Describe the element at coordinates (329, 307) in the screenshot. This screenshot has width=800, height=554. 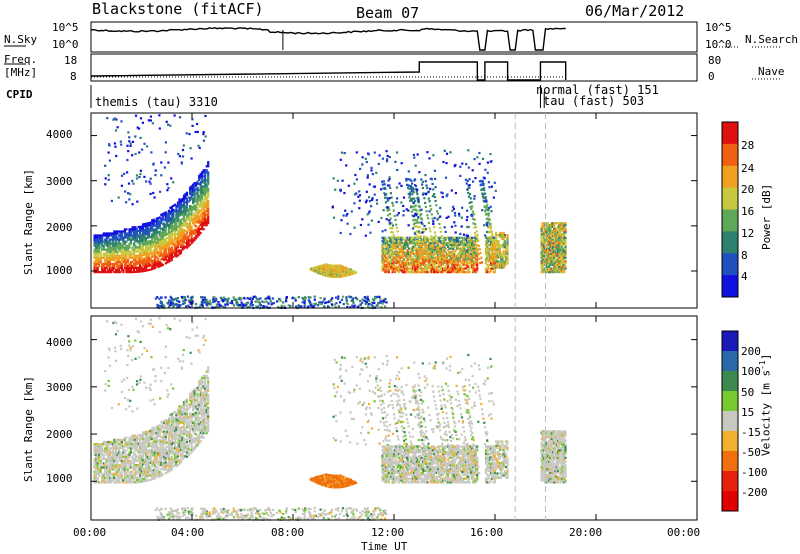
I see `power-cell-2044` at that location.